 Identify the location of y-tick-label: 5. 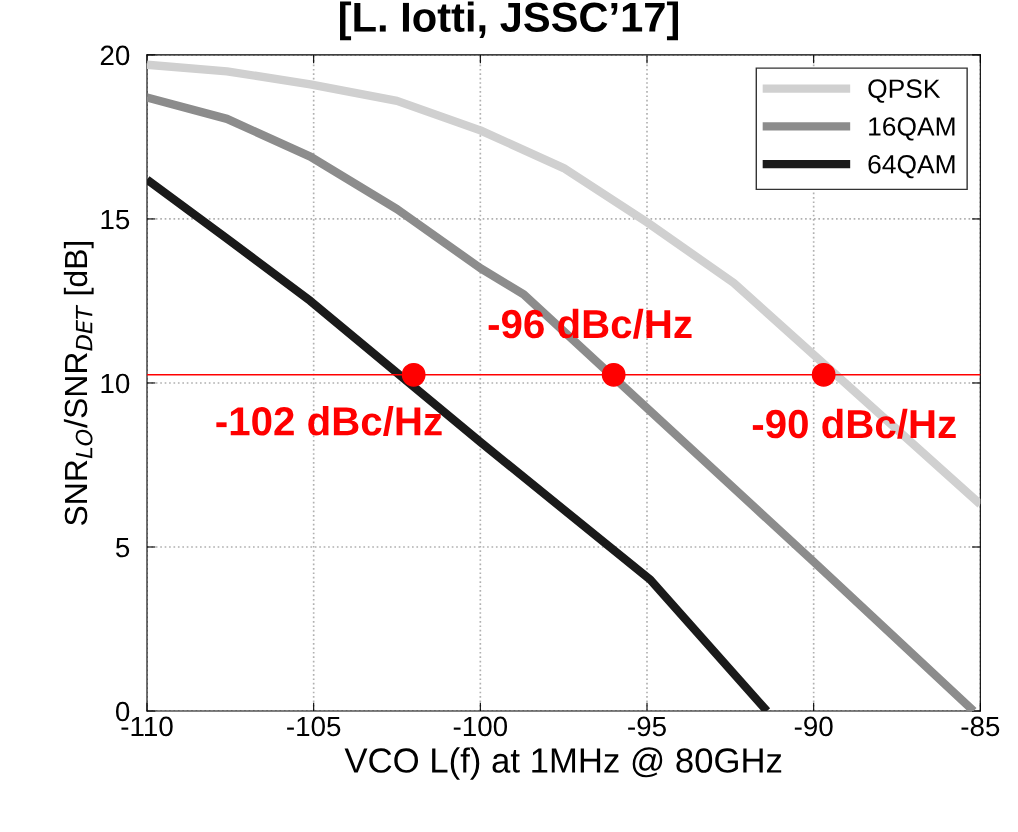
(123, 547).